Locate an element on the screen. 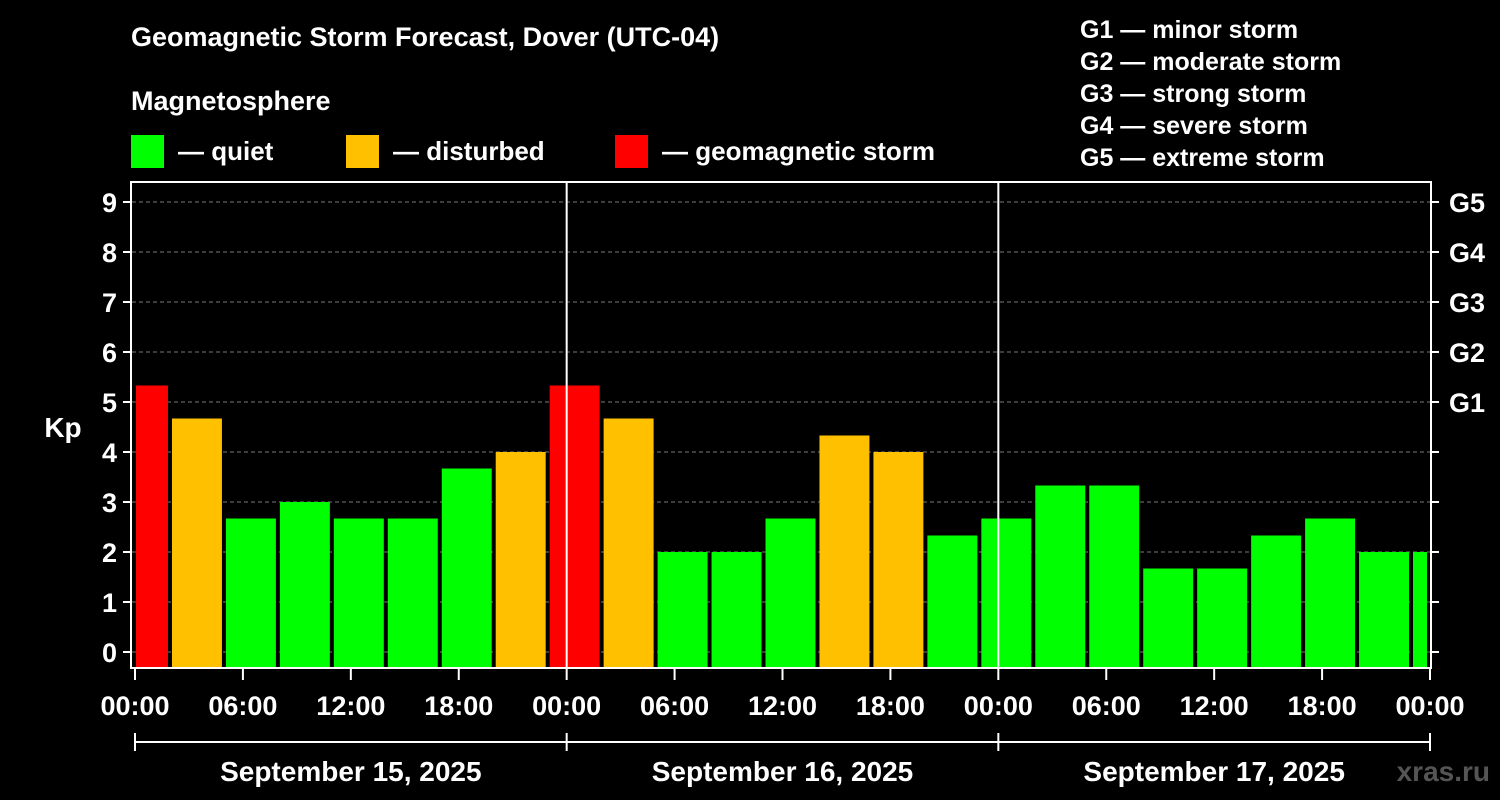 This screenshot has width=1500, height=800. g-scale-item: G1 — minor storm is located at coordinates (1189, 30).